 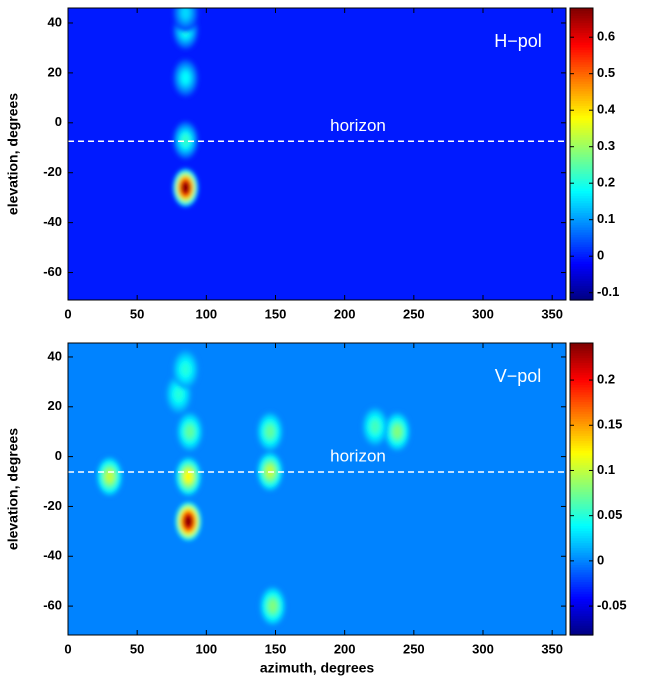 What do you see at coordinates (276, 648) in the screenshot?
I see `x-tick-label: 150` at bounding box center [276, 648].